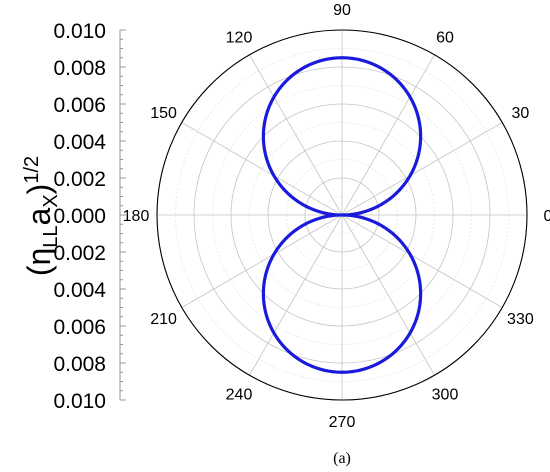 Image resolution: width=550 pixels, height=472 pixels. What do you see at coordinates (39, 189) in the screenshot?
I see `y-axis-label-close: )` at bounding box center [39, 189].